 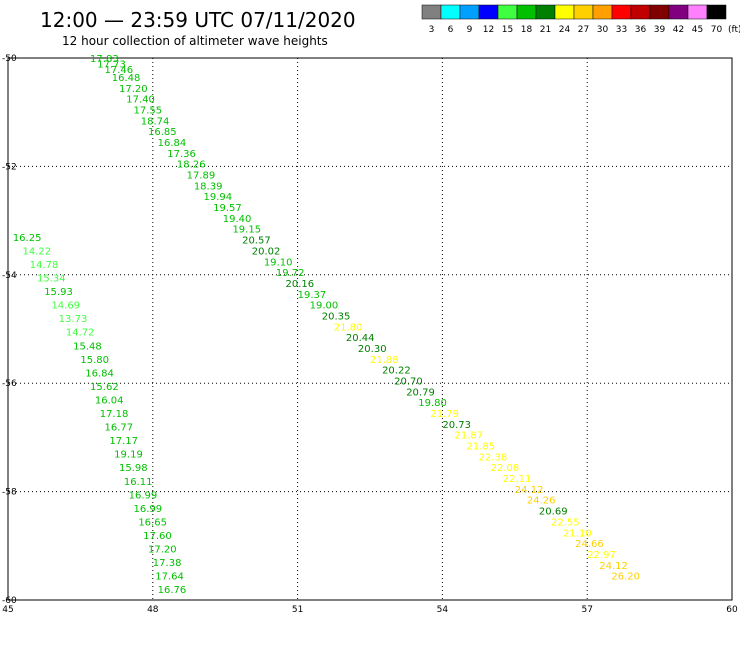 What do you see at coordinates (300, 284) in the screenshot?
I see `data-point: 20.16` at bounding box center [300, 284].